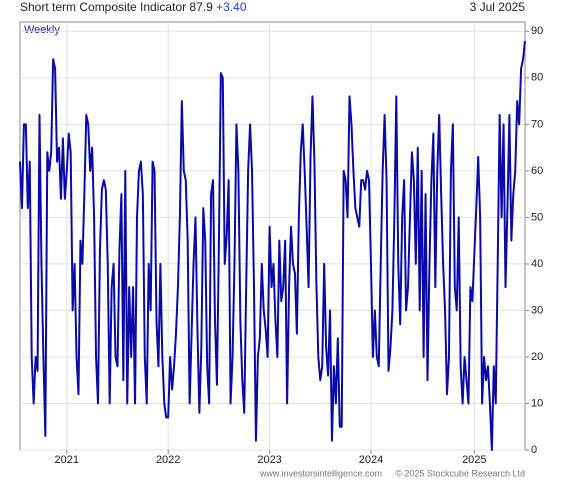 This screenshot has width=575, height=480. What do you see at coordinates (474, 460) in the screenshot?
I see `x-tick-label: 2025` at bounding box center [474, 460].